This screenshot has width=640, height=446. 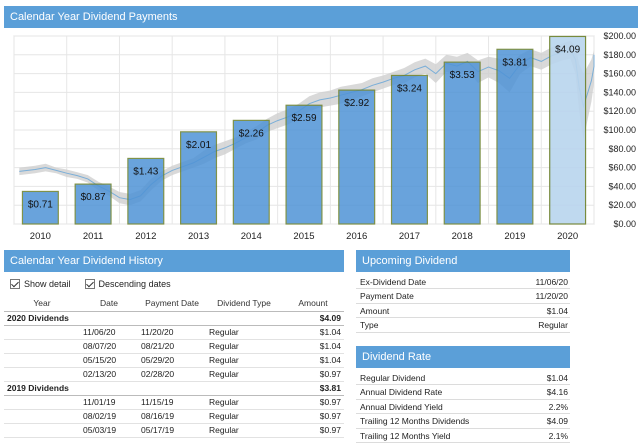 What do you see at coordinates (463, 357) in the screenshot?
I see `rate-title: Dividend Rate` at bounding box center [463, 357].